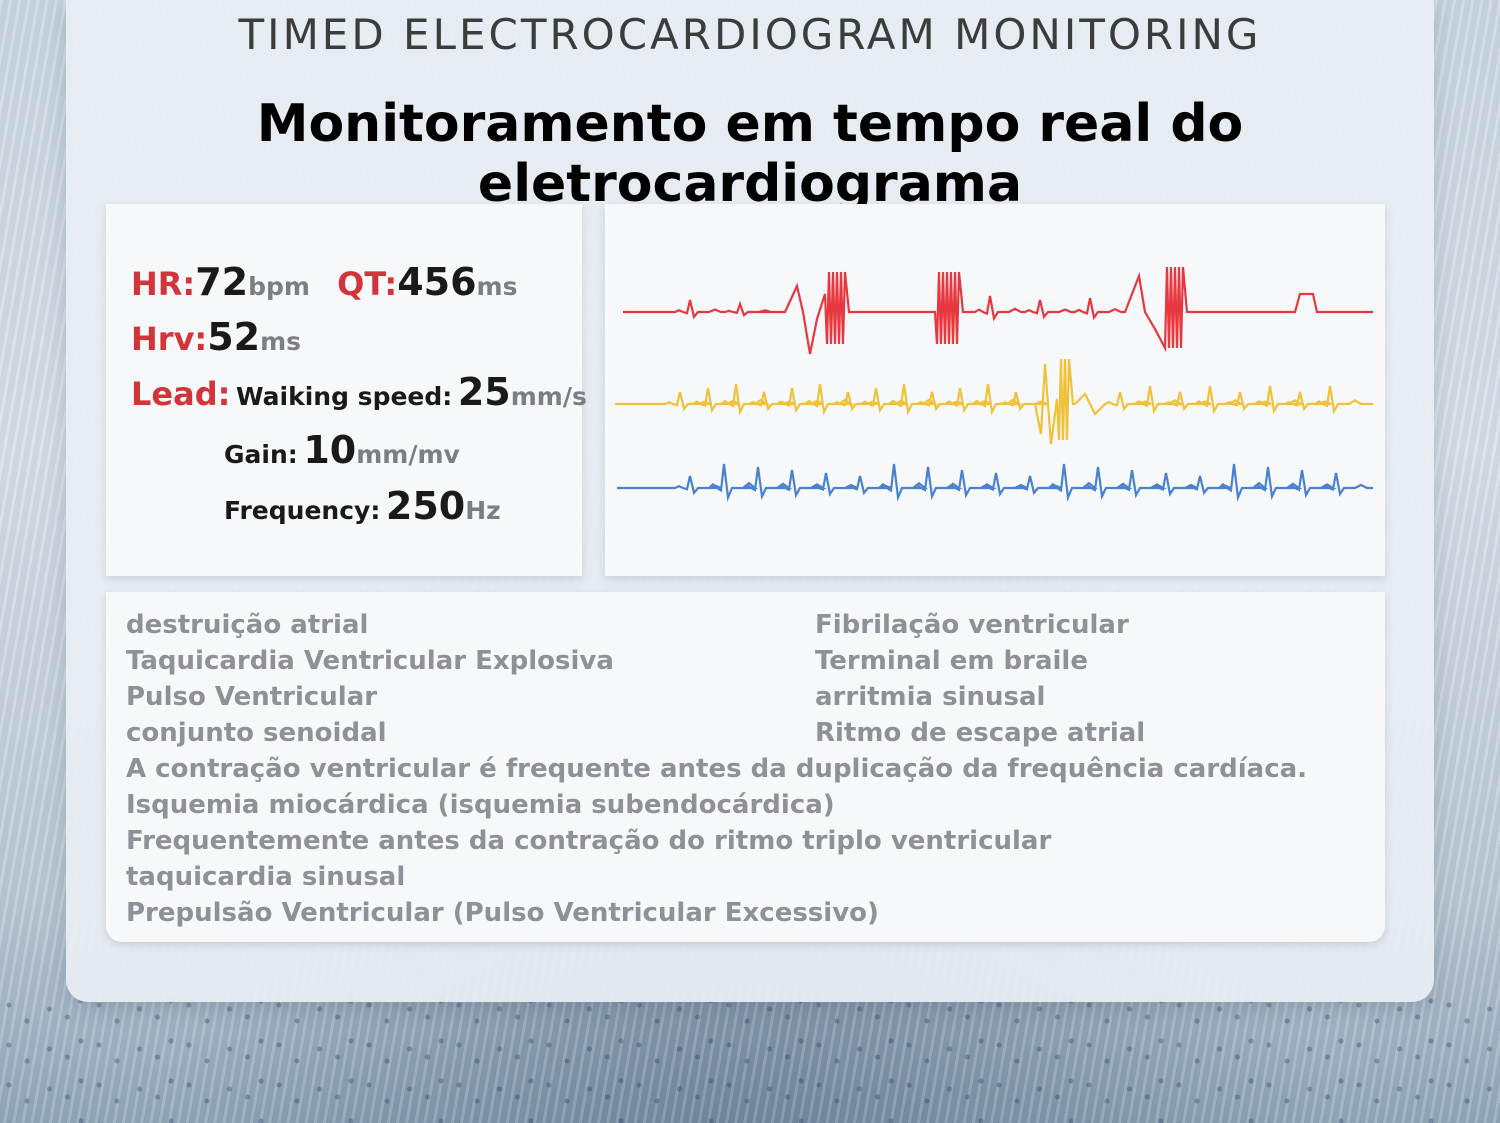 The width and height of the screenshot is (1500, 1123). I want to click on hrv-label: Hrv:, so click(169, 339).